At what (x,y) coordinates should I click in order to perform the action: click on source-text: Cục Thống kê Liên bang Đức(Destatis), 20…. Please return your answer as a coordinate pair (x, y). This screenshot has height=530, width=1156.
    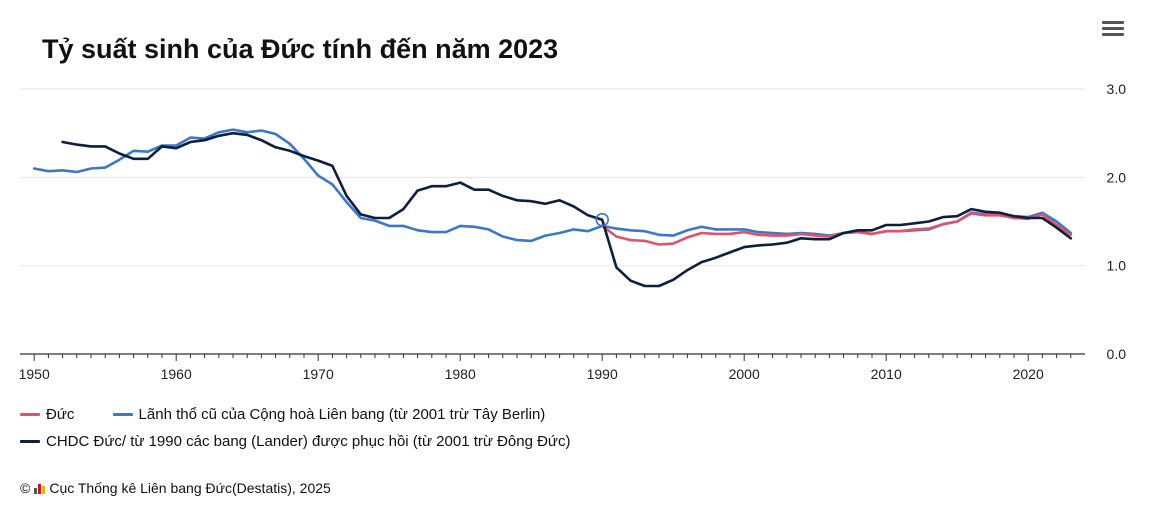
    Looking at the image, I should click on (190, 488).